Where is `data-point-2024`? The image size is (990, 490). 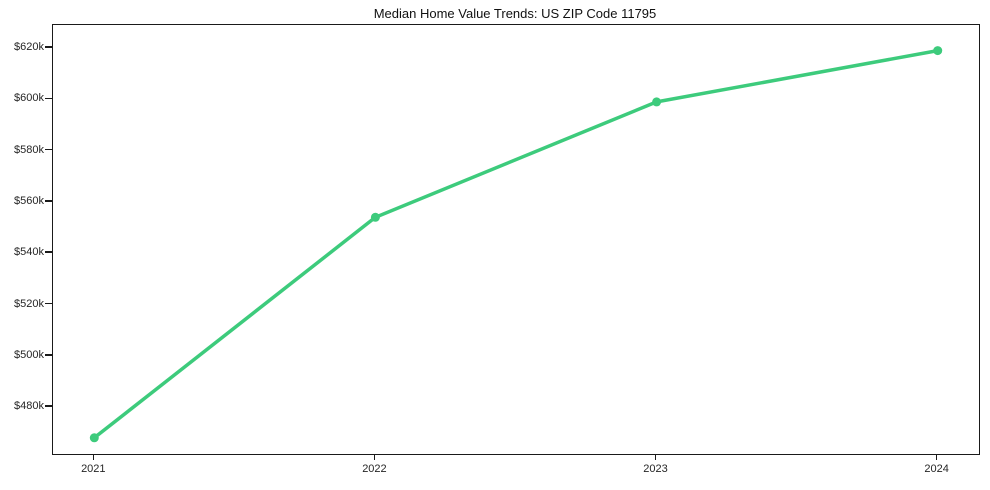
data-point-2024 is located at coordinates (938, 51).